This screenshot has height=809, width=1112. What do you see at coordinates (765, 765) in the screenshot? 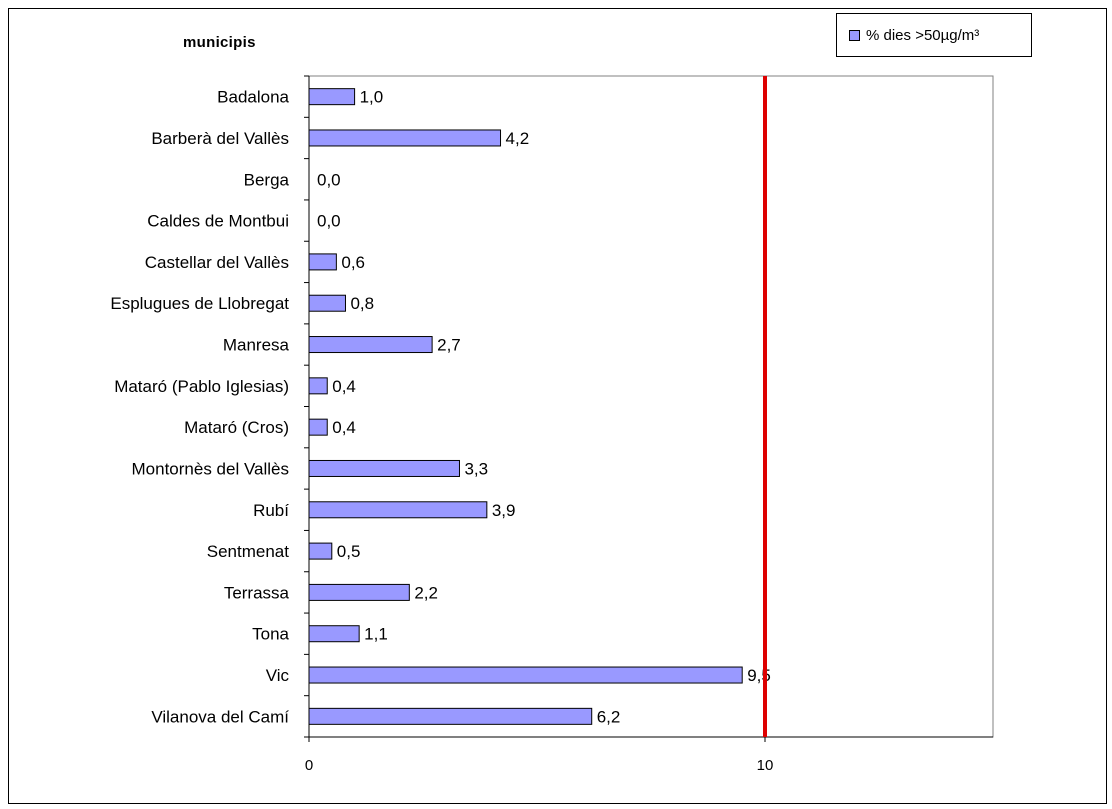
I see `x-tick-label: 10` at bounding box center [765, 765].